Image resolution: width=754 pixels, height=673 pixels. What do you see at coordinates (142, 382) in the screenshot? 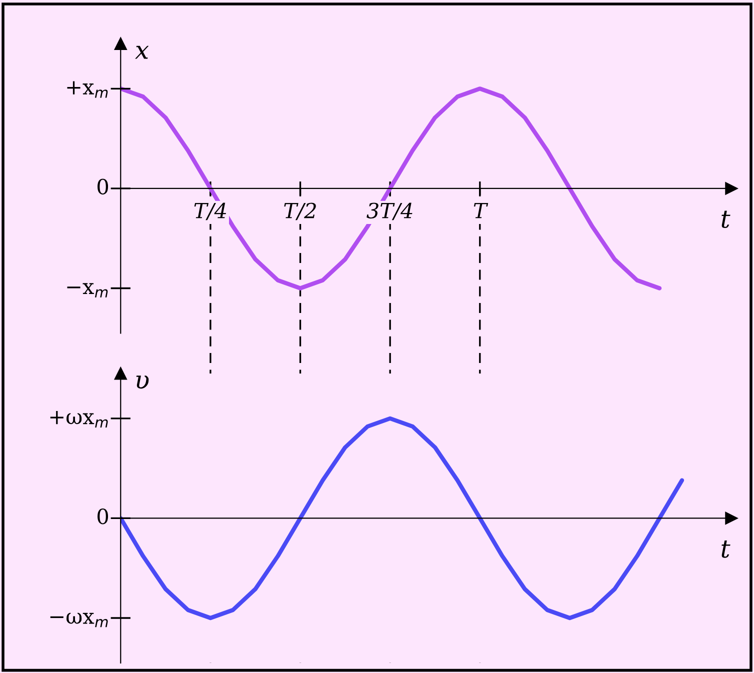
I see `y-axis-title: υ` at bounding box center [142, 382].